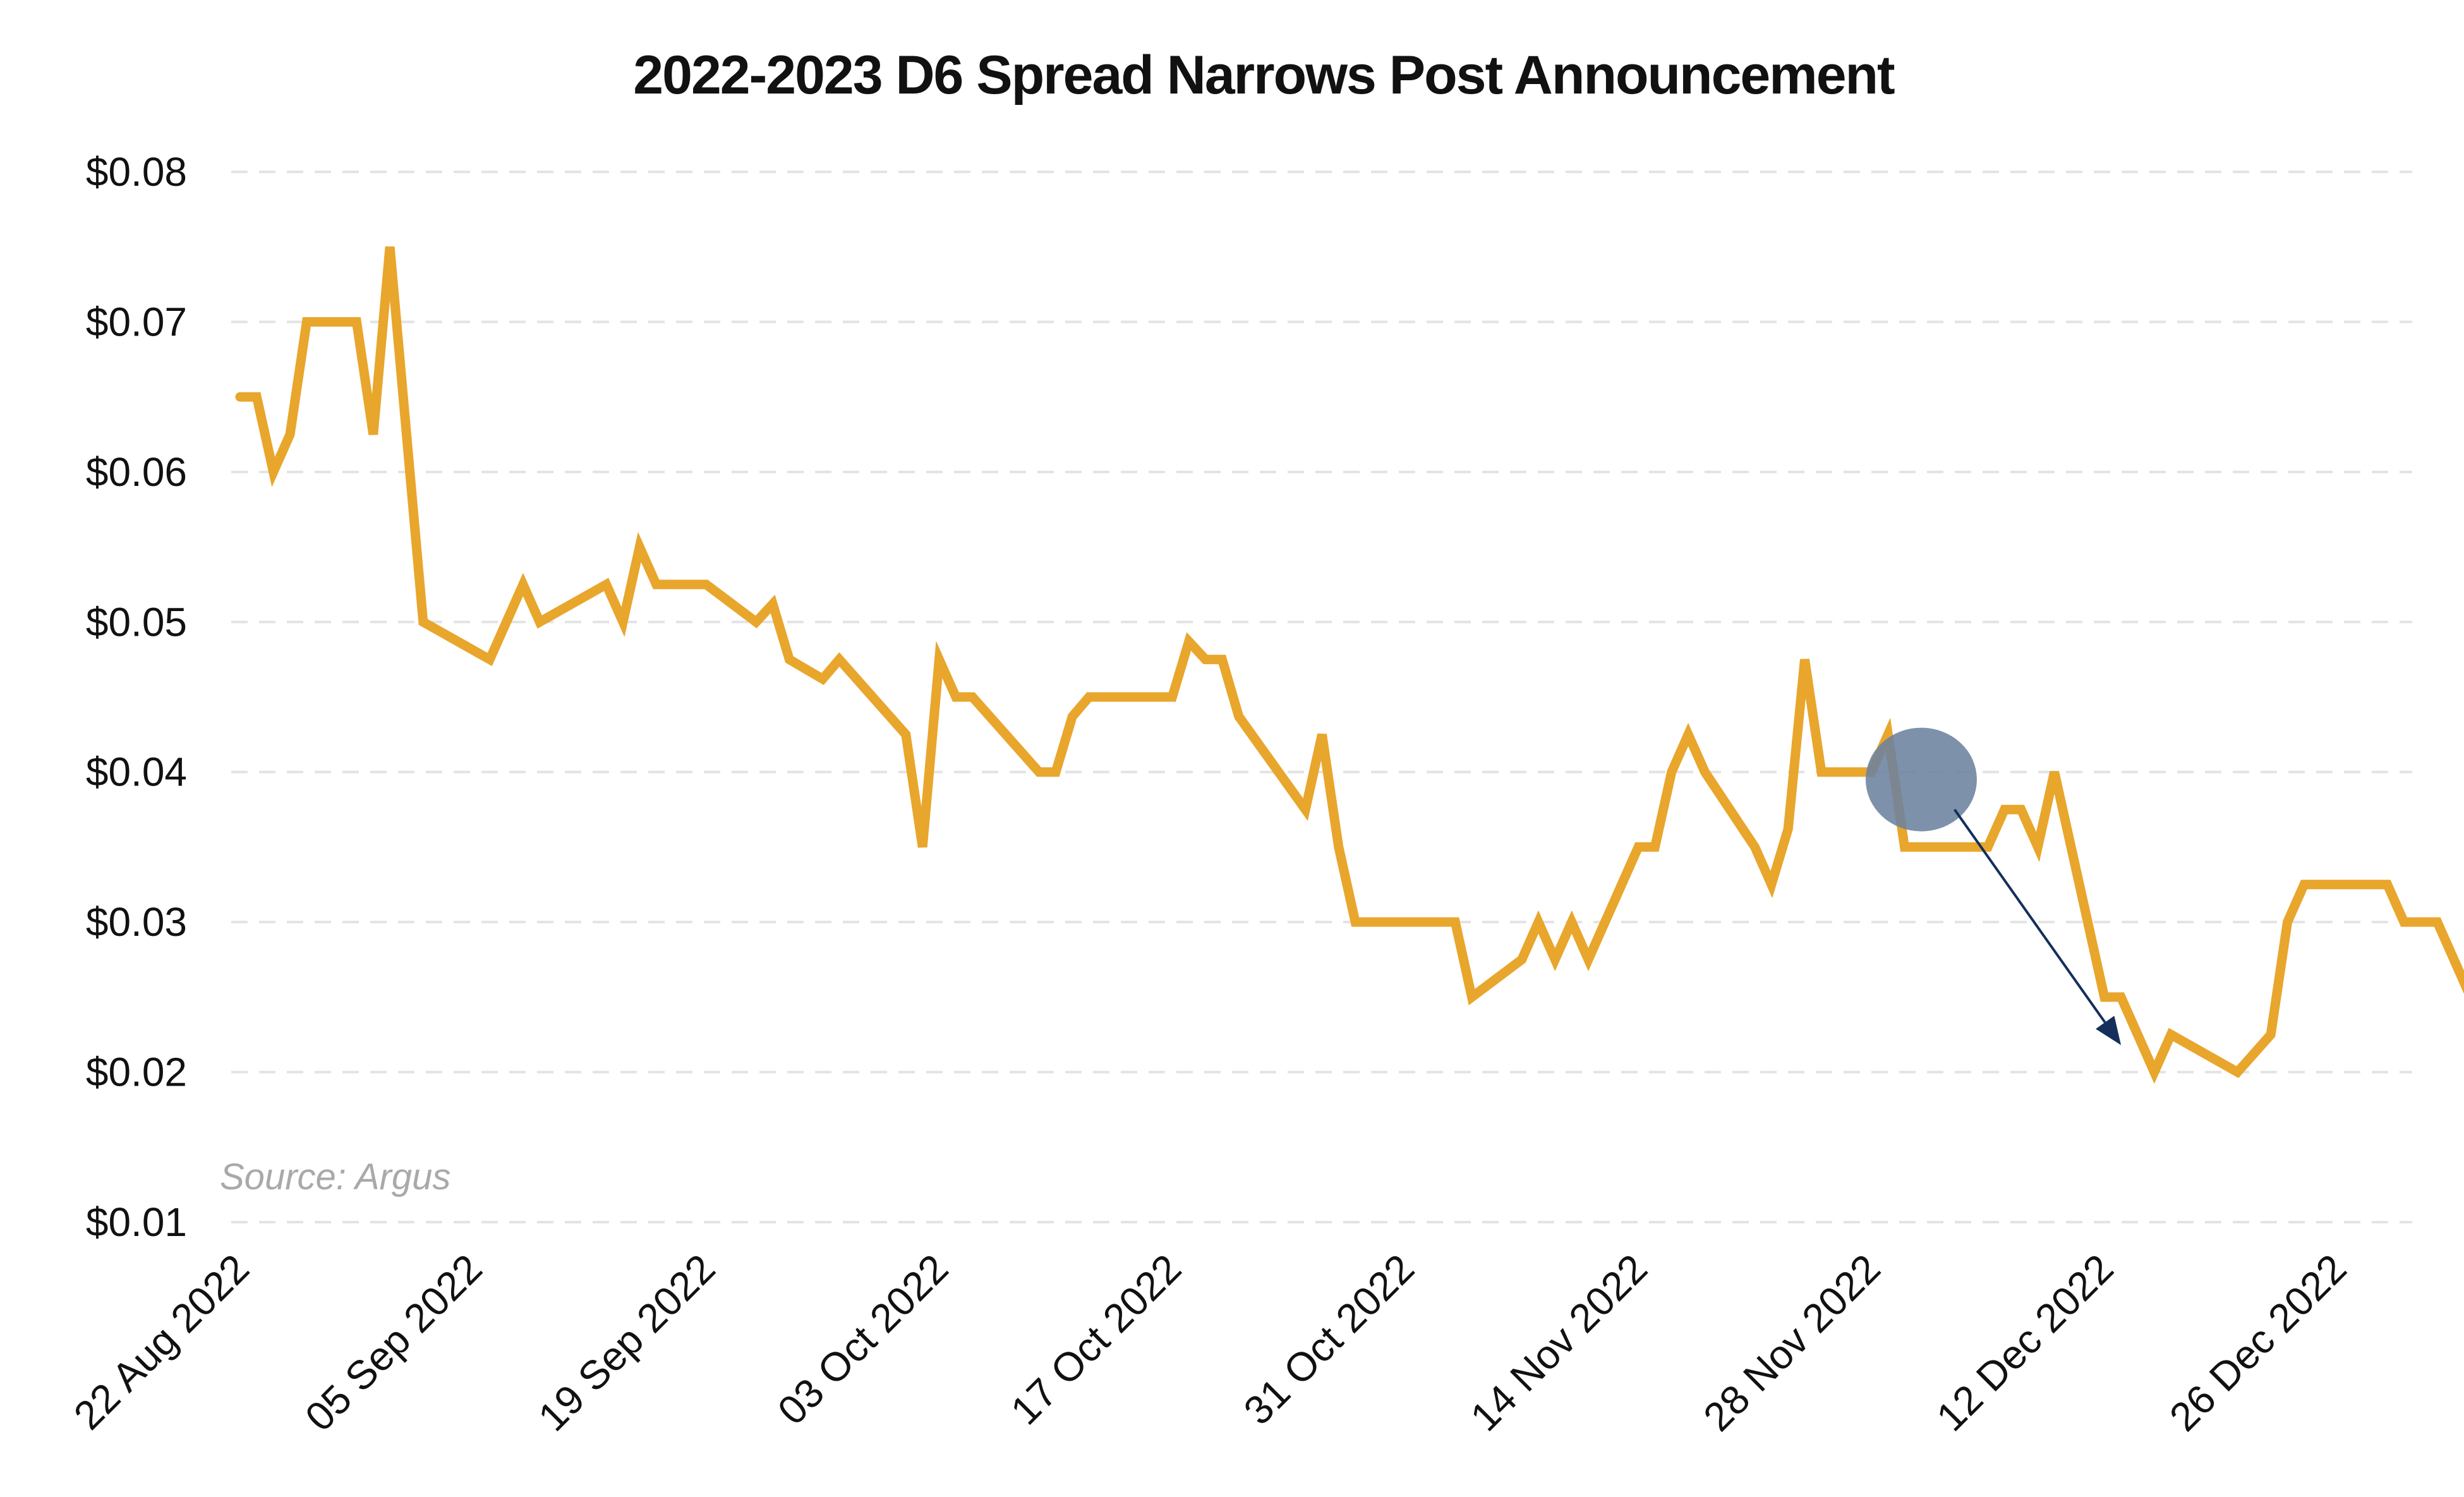 The image size is (2464, 1497). What do you see at coordinates (2038, 926) in the screenshot?
I see `trend-arrow` at bounding box center [2038, 926].